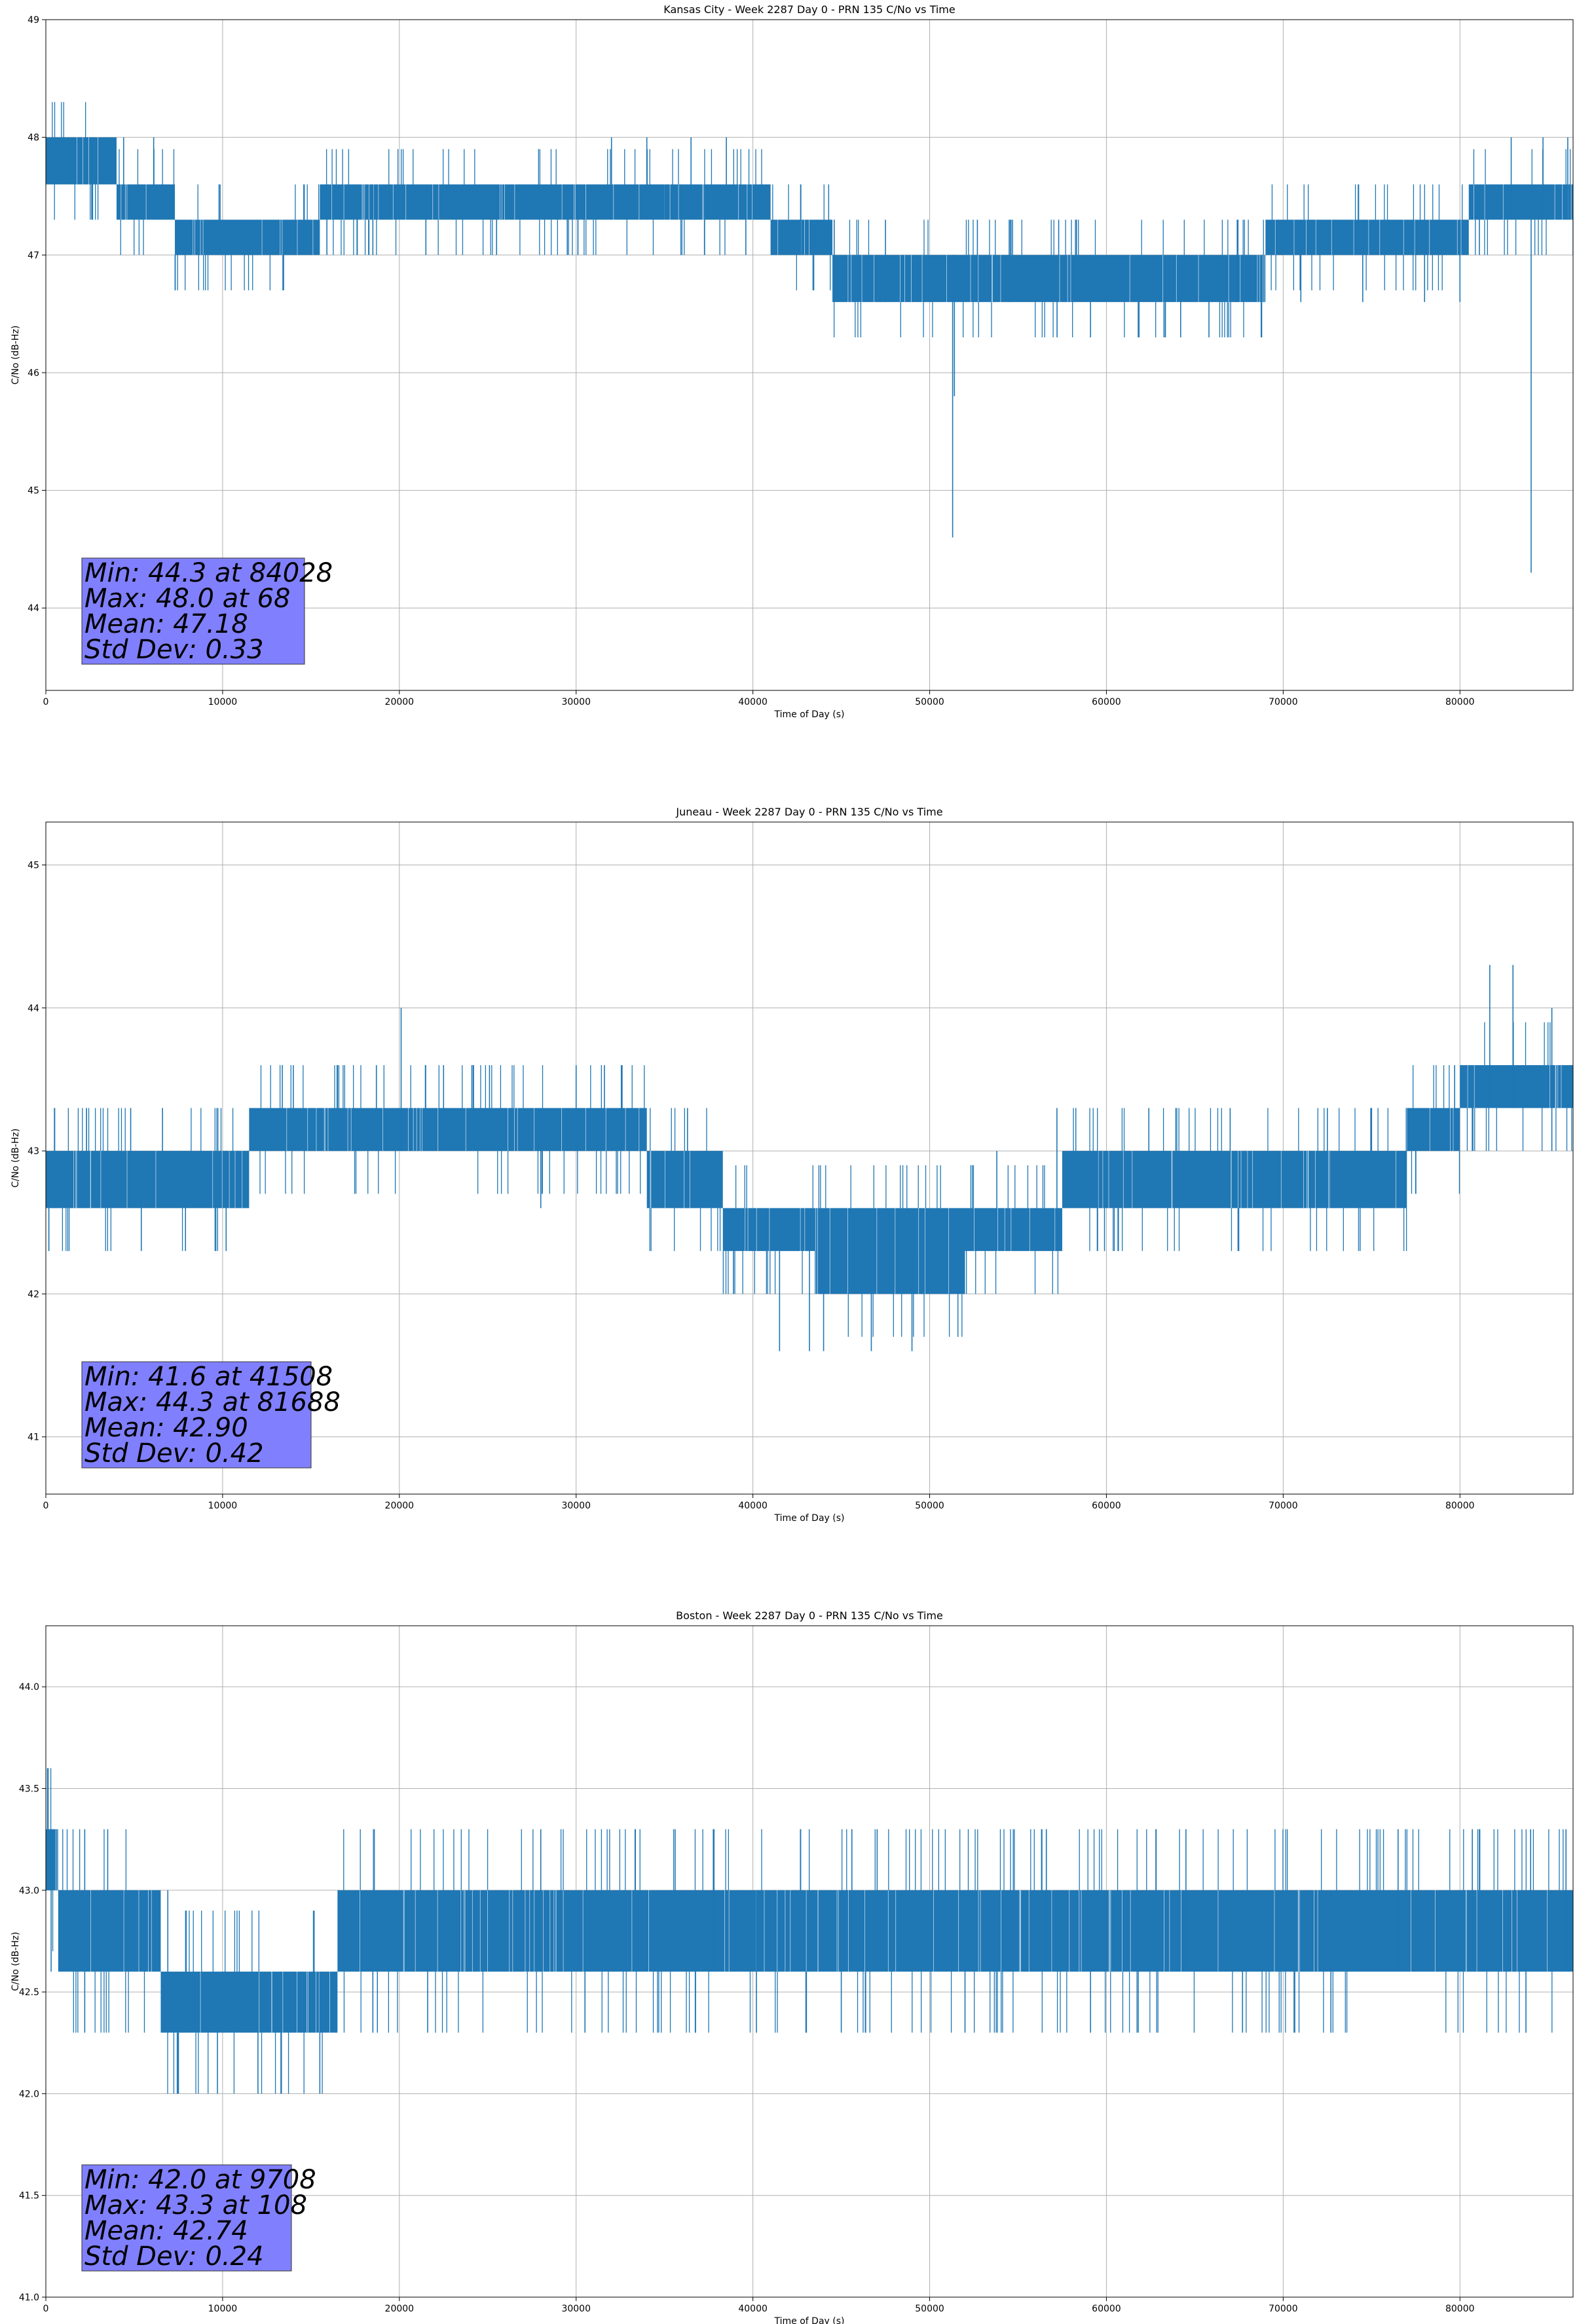 The width and height of the screenshot is (1577, 2324). What do you see at coordinates (32, 1992) in the screenshot?
I see `y-ticks: 41.0 41.5 42.0 42.5 43.0 43.5 44.0` at bounding box center [32, 1992].